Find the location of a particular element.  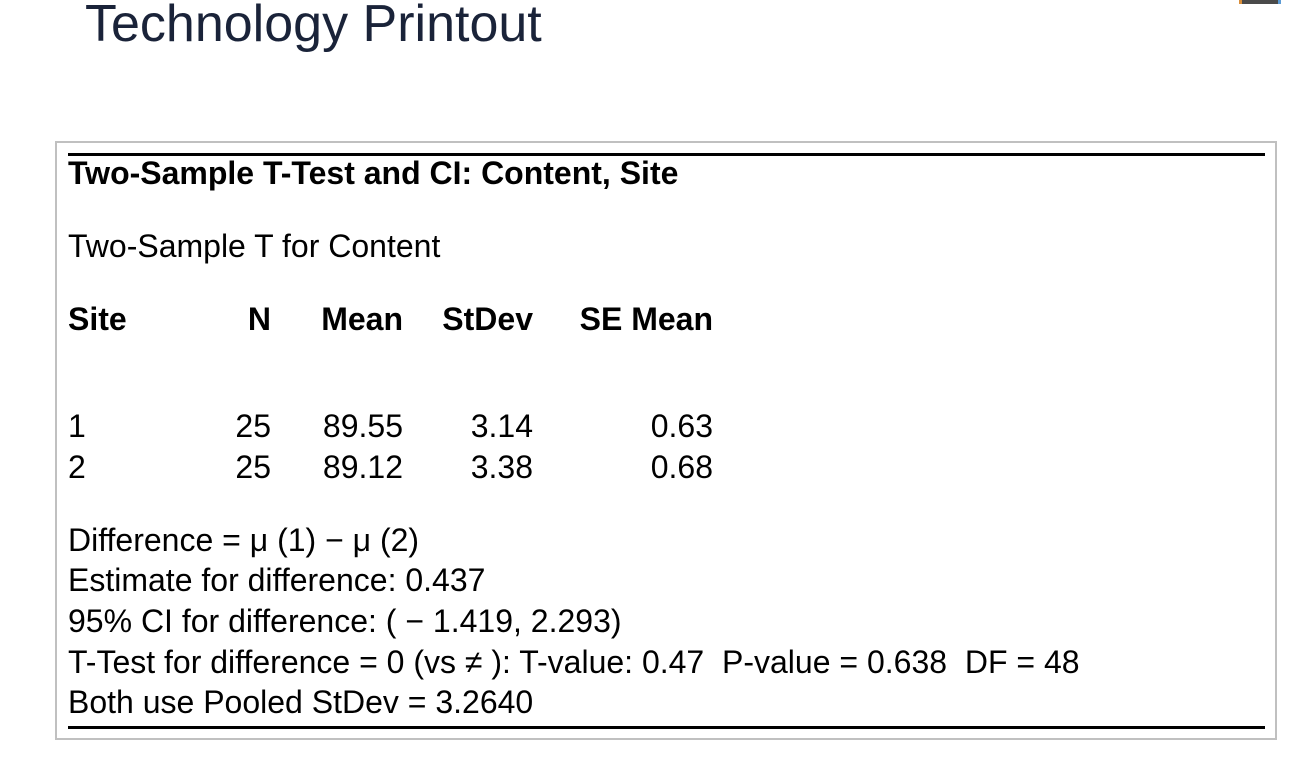

column-header-mean: Mean is located at coordinates (362, 319).